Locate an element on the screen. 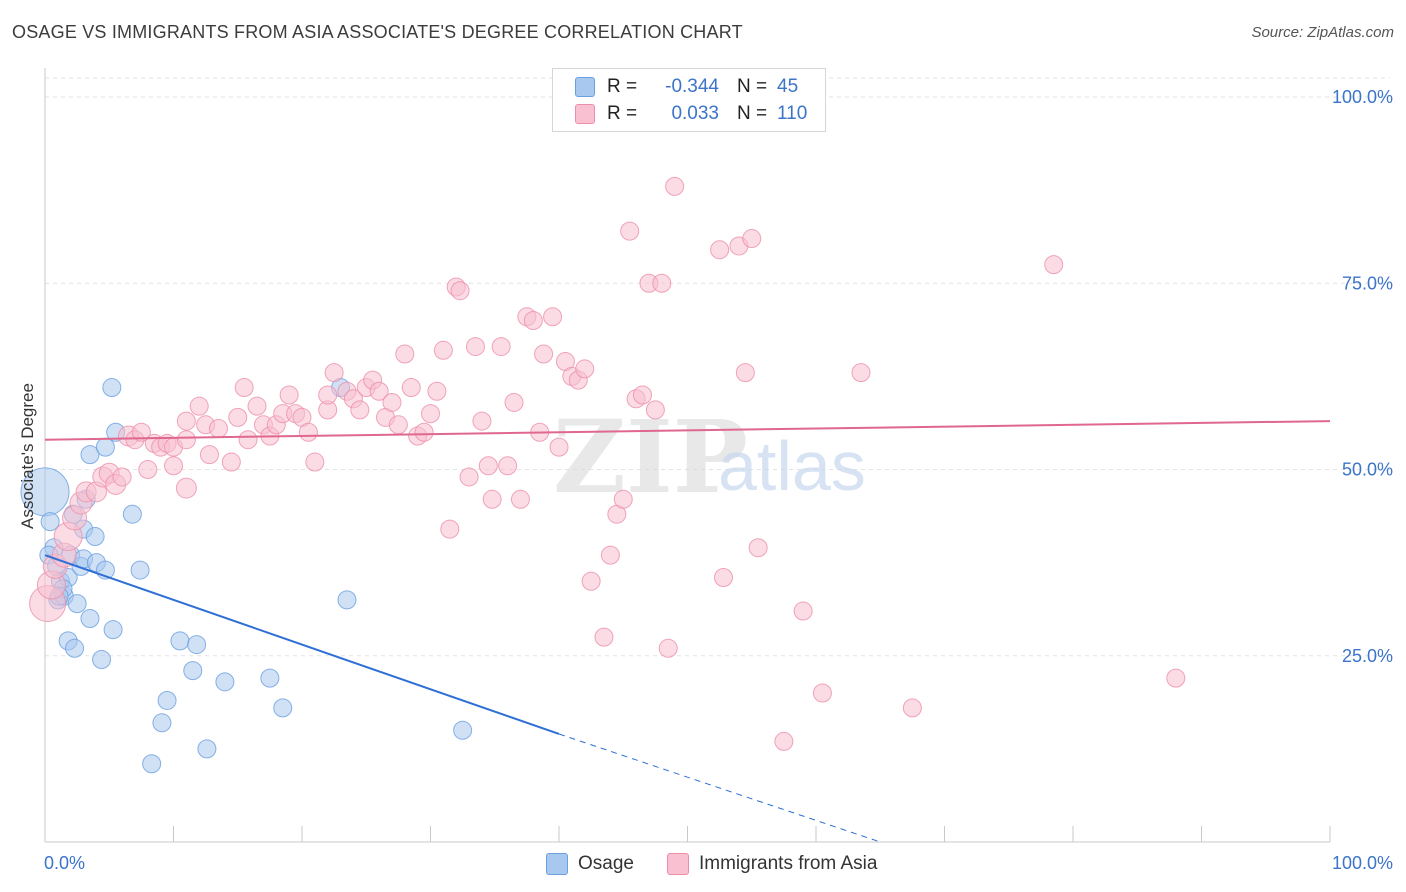 The image size is (1406, 892). y-tick-label: 25.0% is located at coordinates (1367, 656).